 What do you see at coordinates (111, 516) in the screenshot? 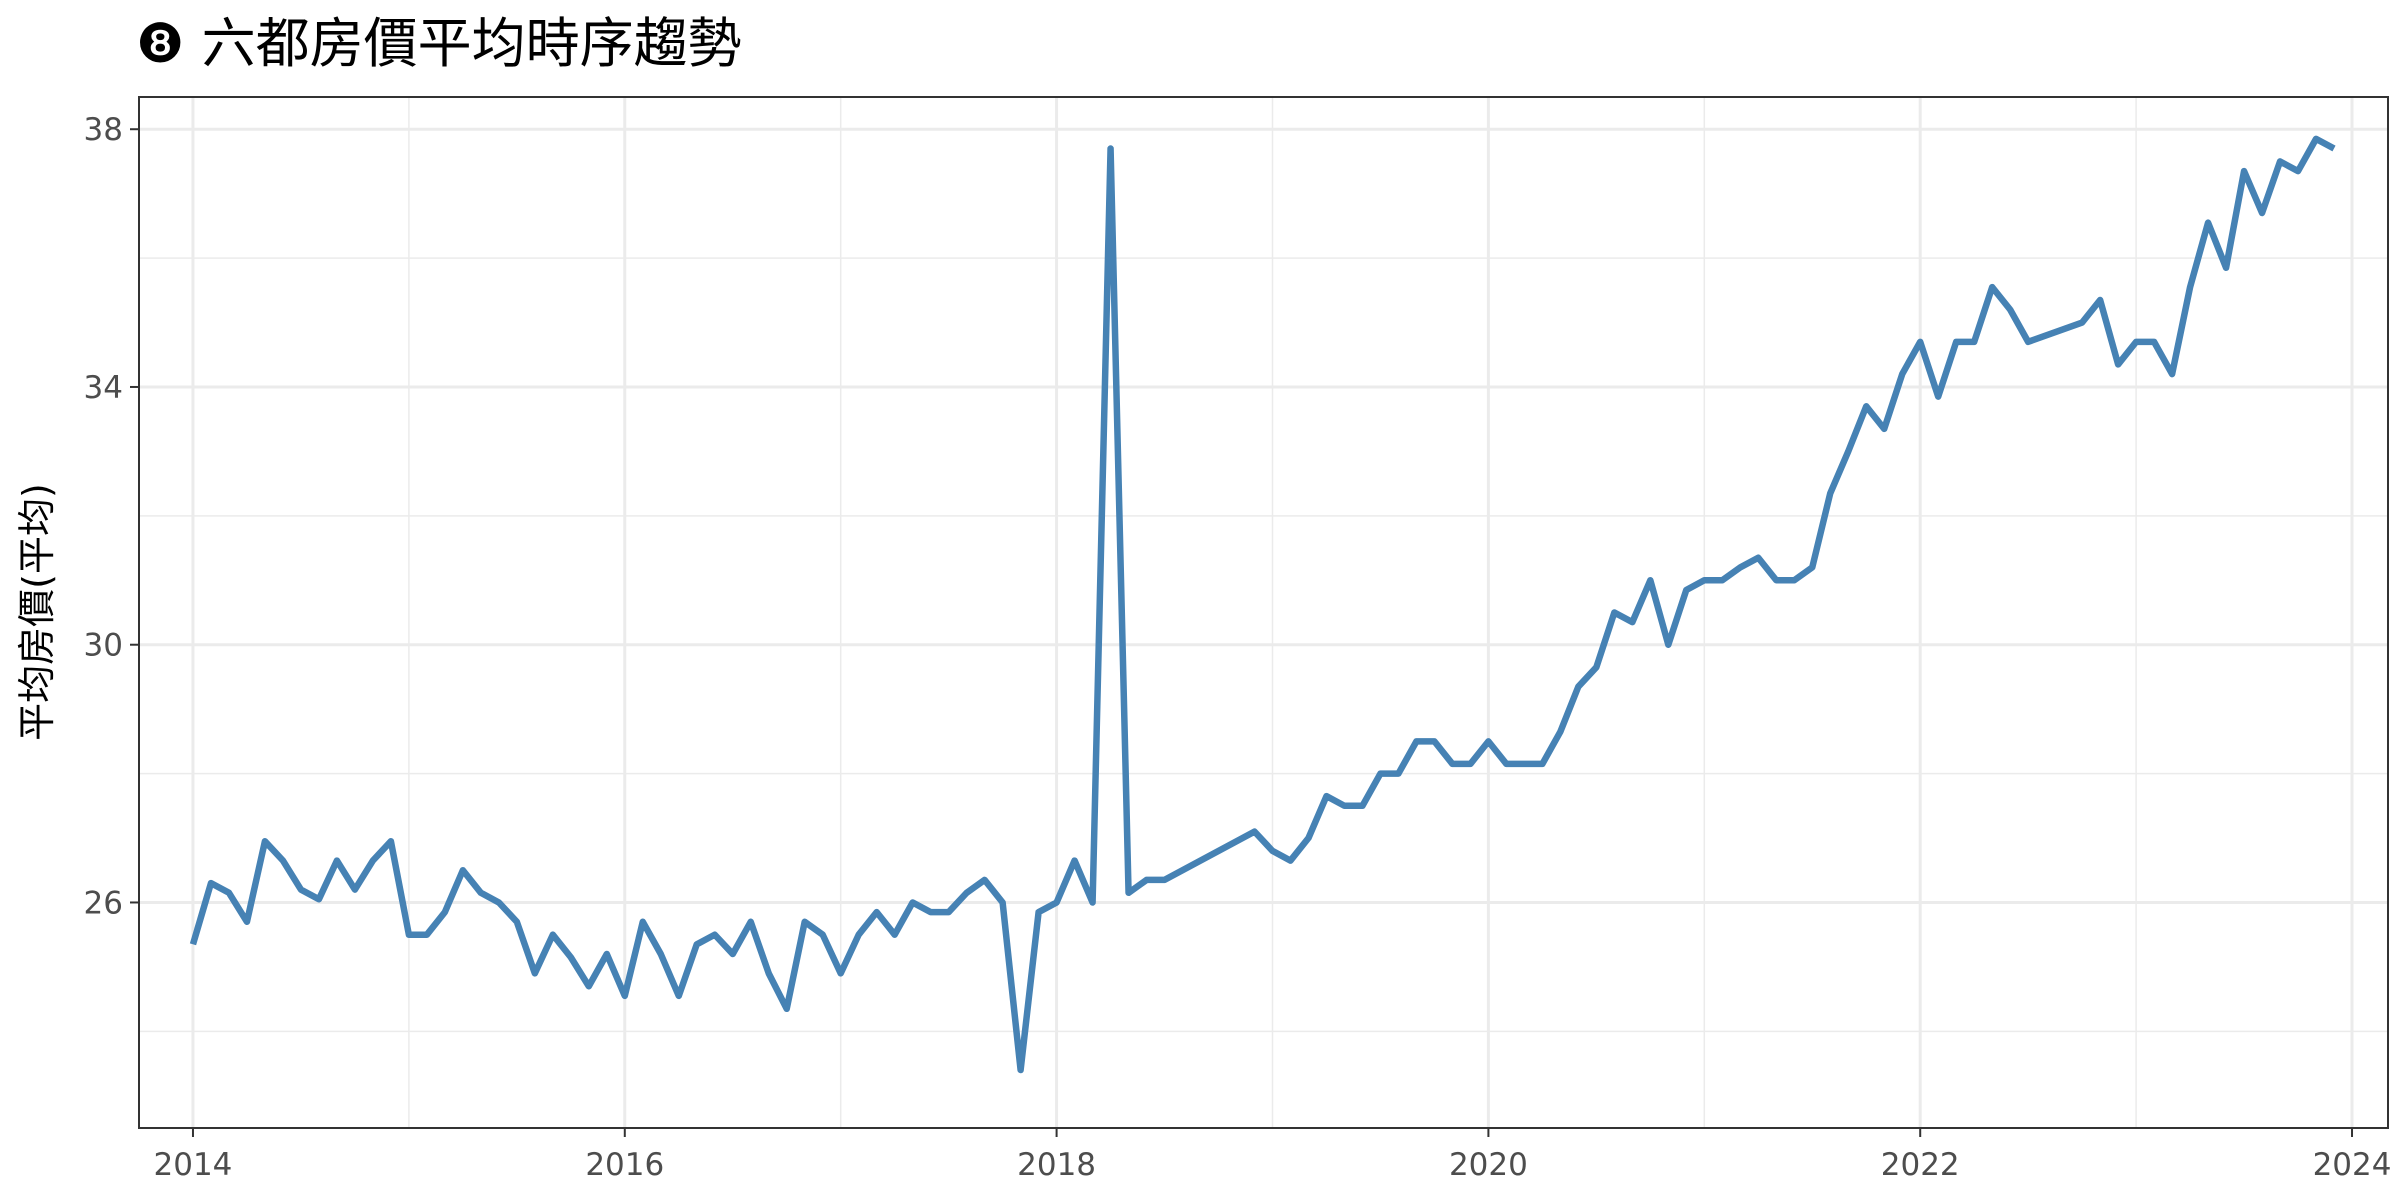
I see `y-axis: 26 30 34 38` at bounding box center [111, 516].